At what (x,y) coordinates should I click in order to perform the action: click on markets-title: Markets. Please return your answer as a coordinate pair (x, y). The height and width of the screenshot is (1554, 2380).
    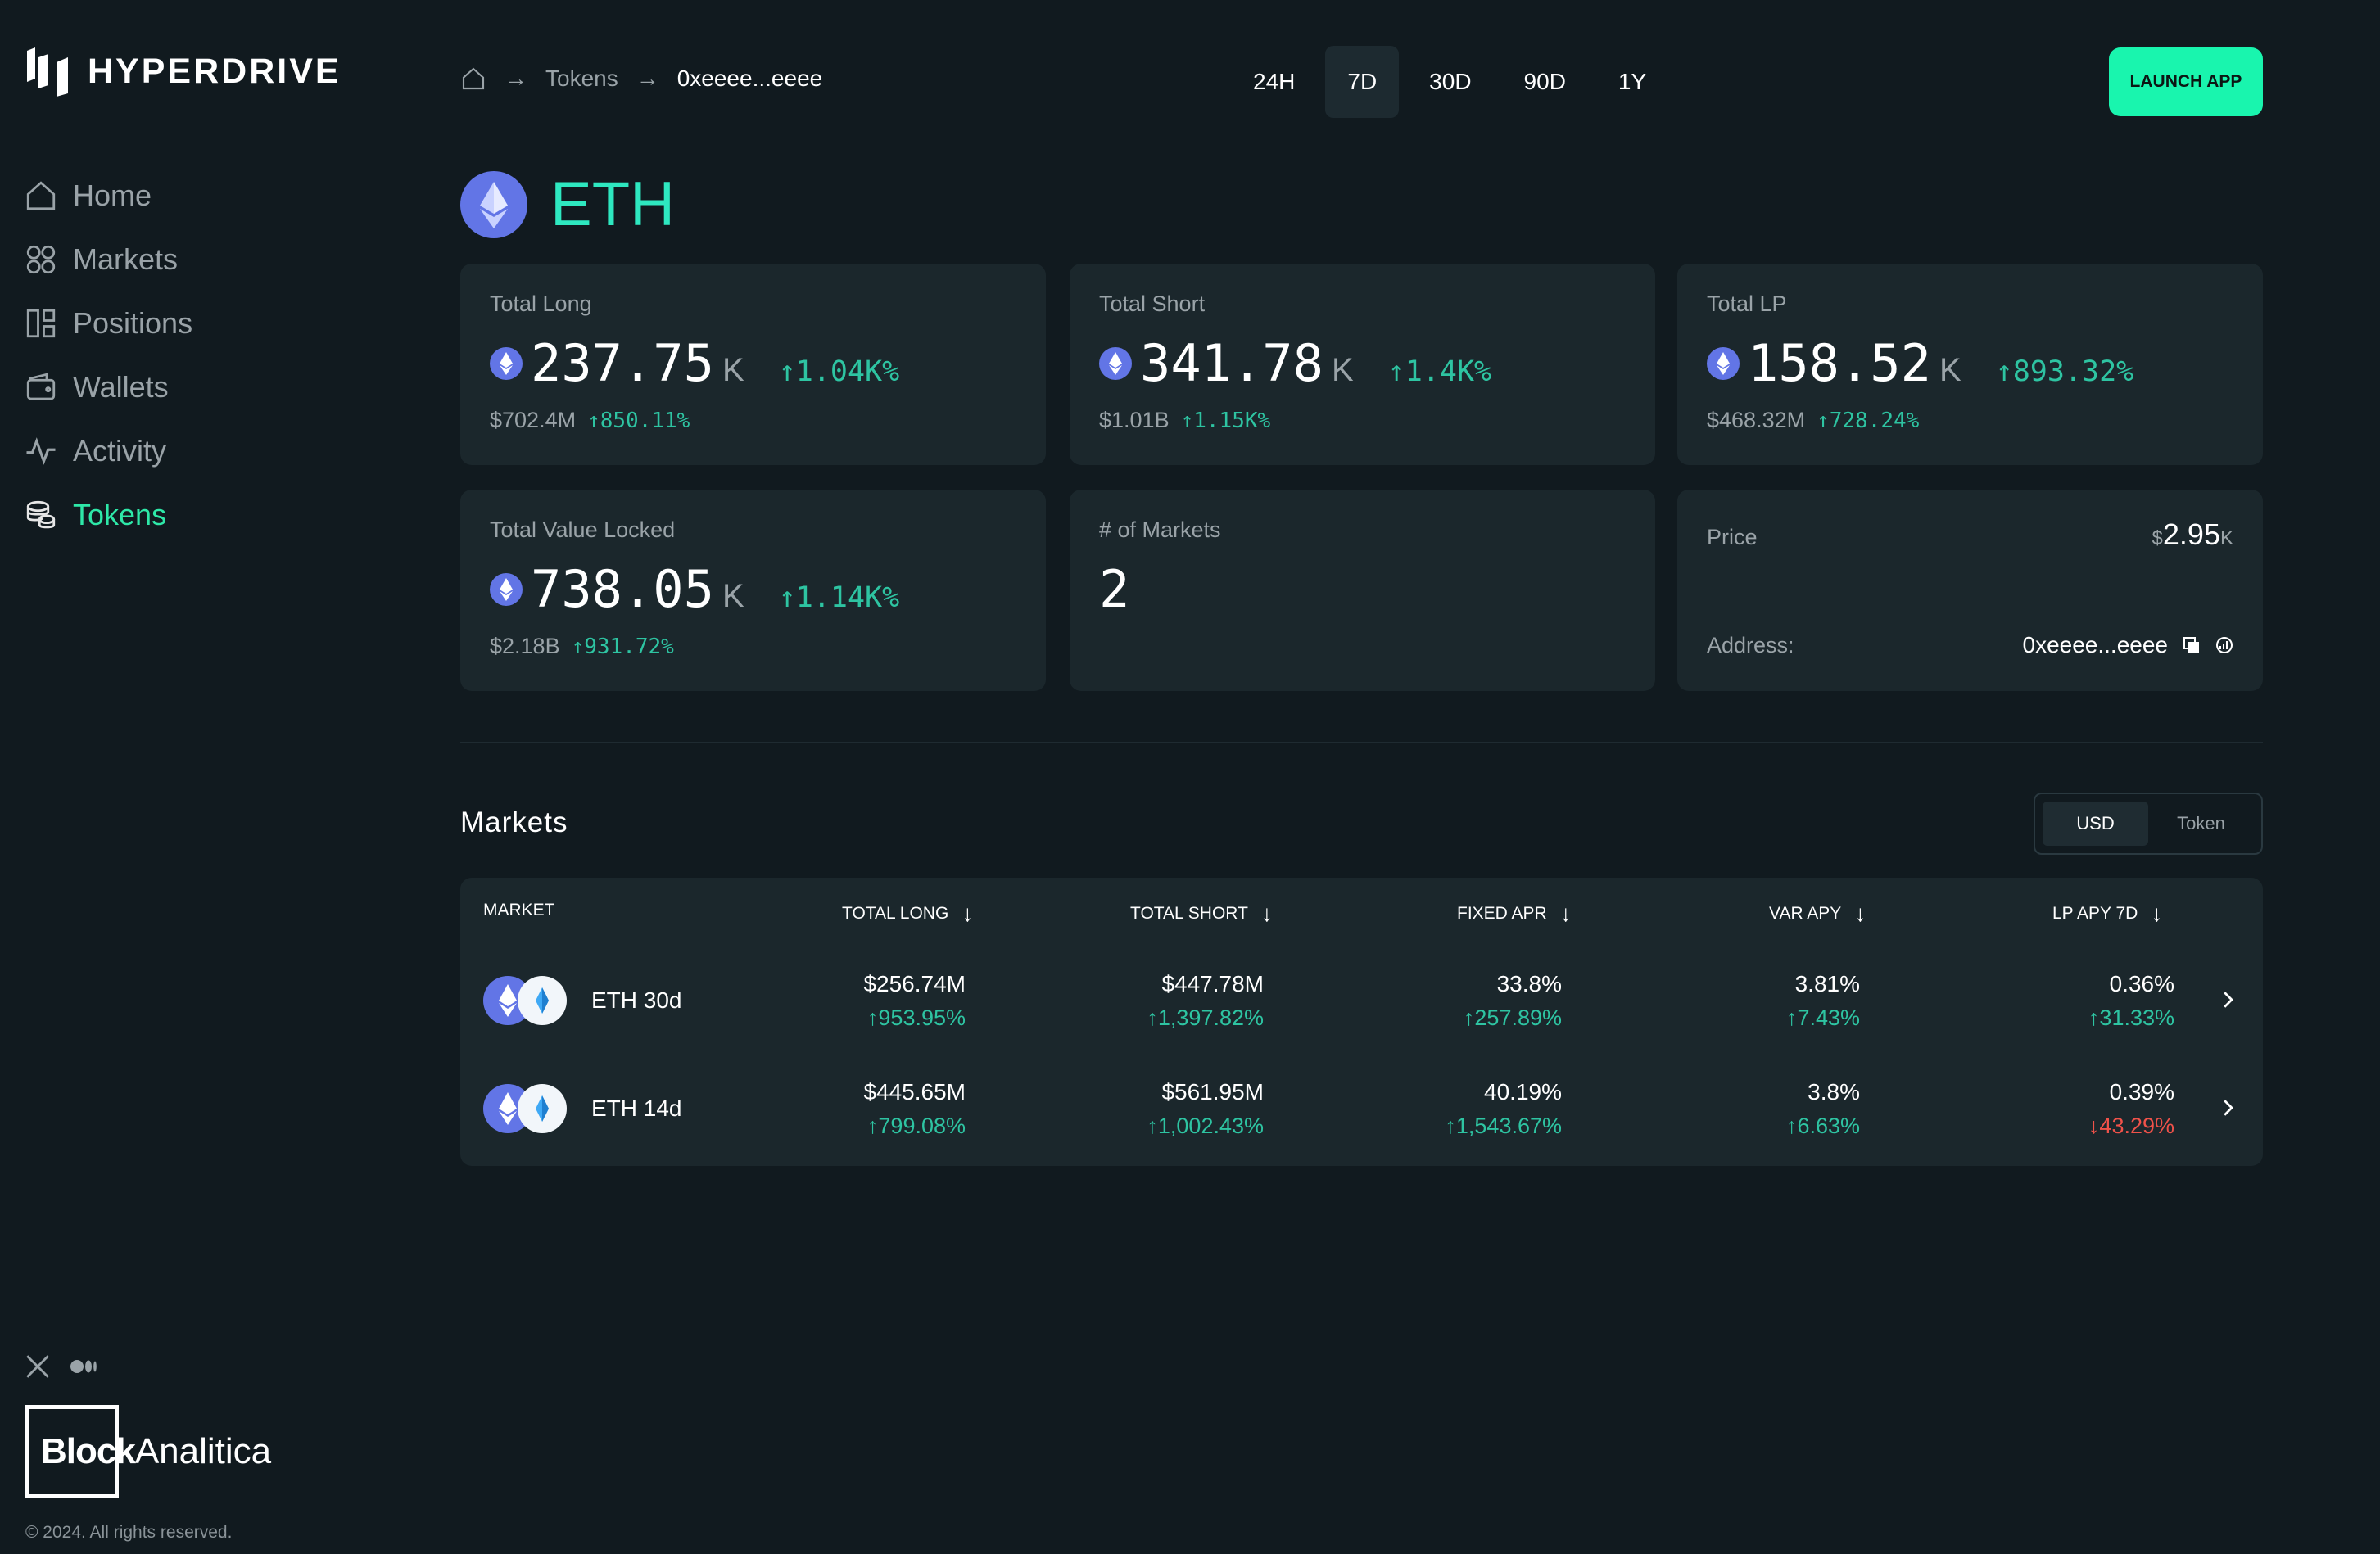
    Looking at the image, I should click on (514, 822).